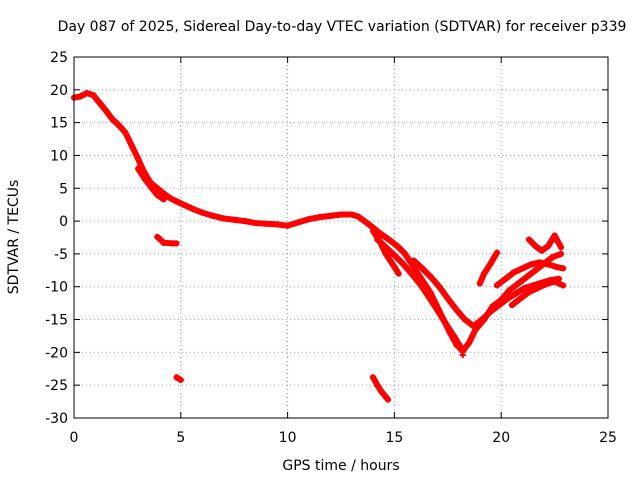  I want to click on y-tick-label: -25, so click(56, 386).